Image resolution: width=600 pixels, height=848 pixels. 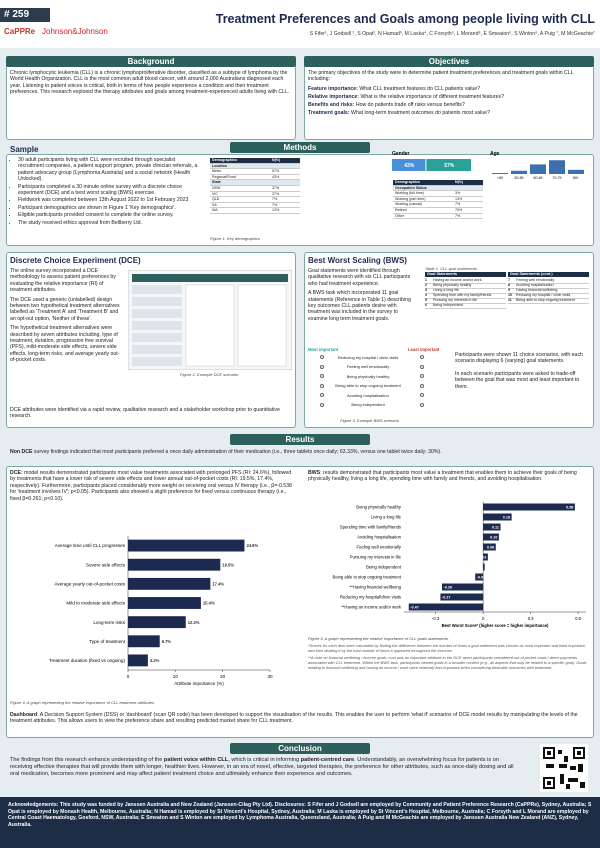 I want to click on label: Non DCE, so click(x=21, y=452).